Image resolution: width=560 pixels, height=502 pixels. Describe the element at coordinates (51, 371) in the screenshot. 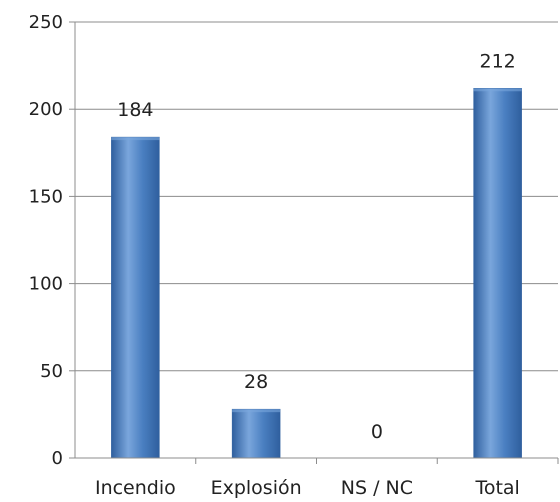

I see `y-tick-label: 50` at that location.